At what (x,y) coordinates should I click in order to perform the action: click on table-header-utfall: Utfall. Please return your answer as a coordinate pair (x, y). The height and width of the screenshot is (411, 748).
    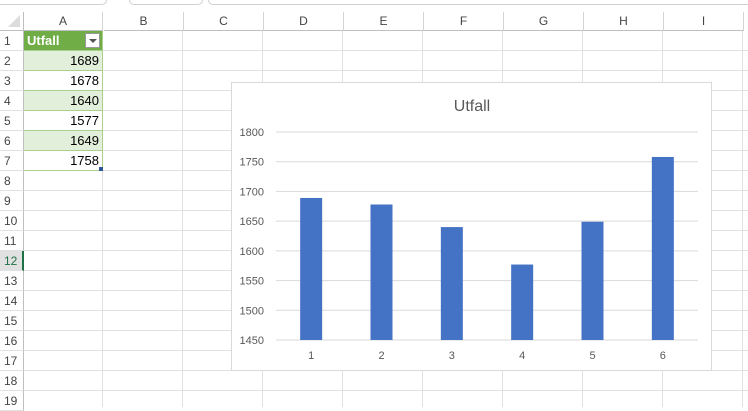
    Looking at the image, I should click on (63, 41).